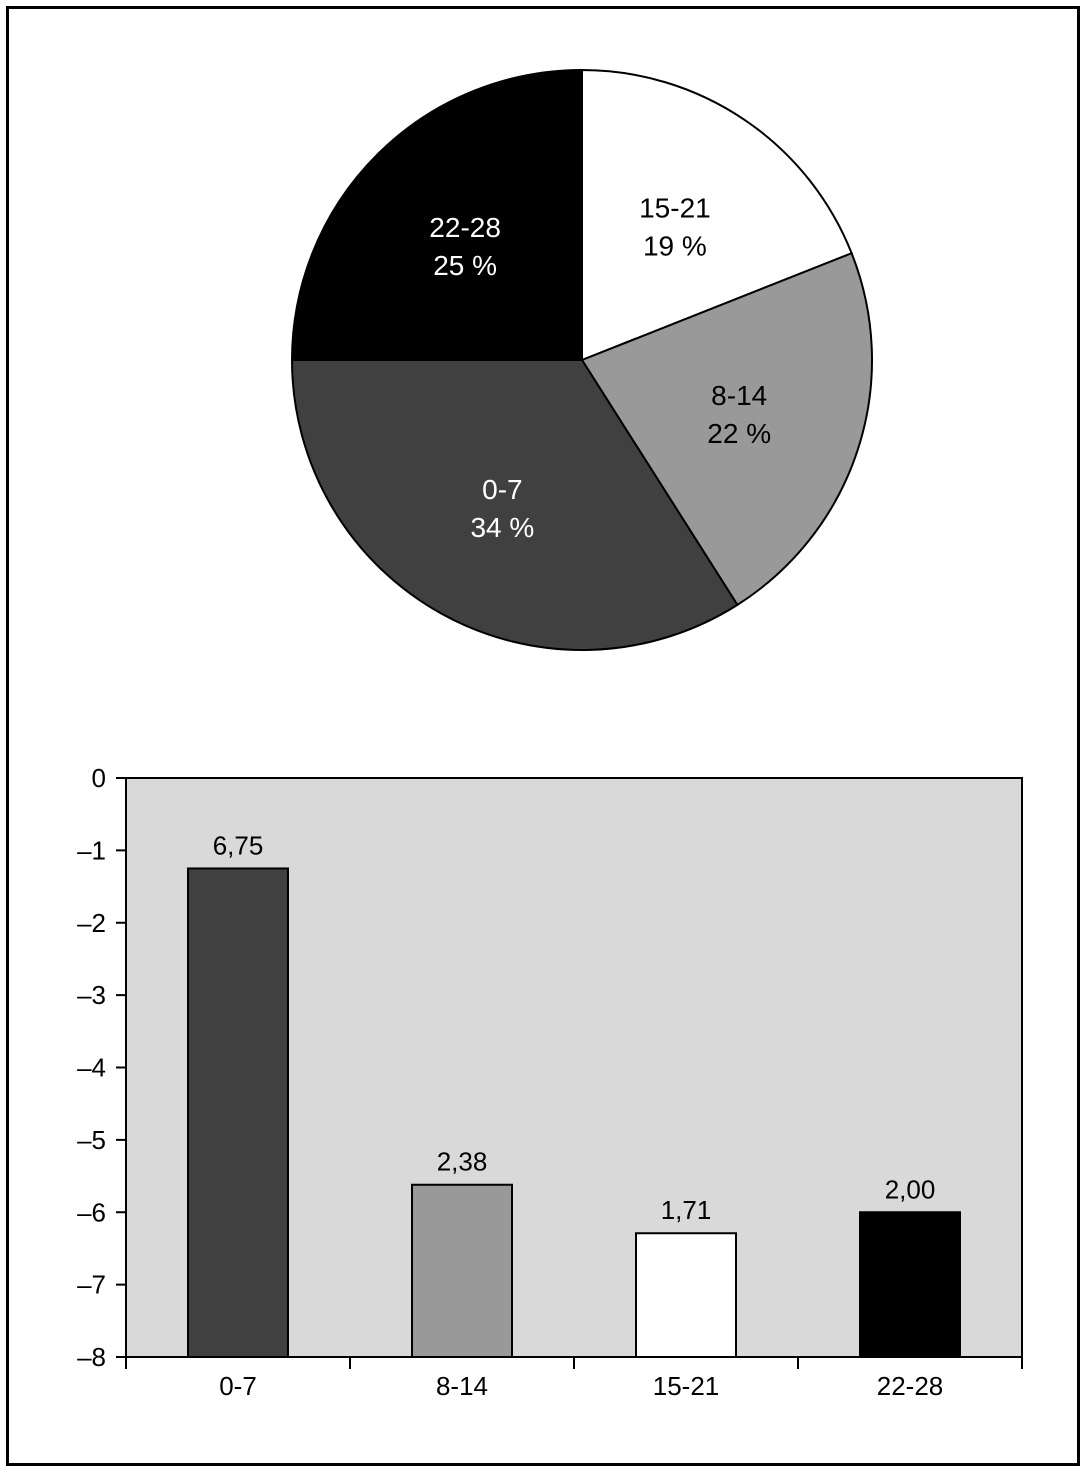  I want to click on bar-value-label: 1,71, so click(686, 1210).